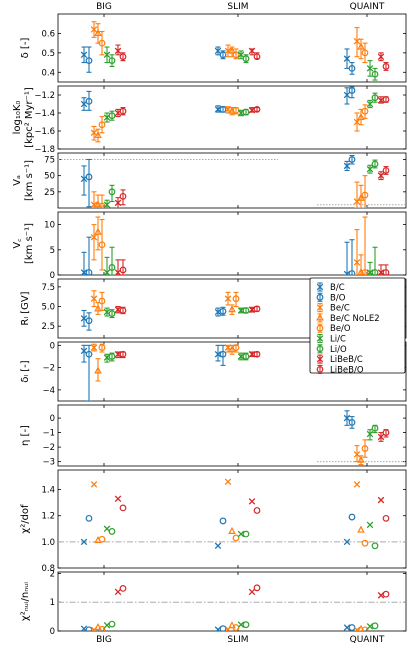  I want to click on y-tick-label: 75, so click(49, 160).